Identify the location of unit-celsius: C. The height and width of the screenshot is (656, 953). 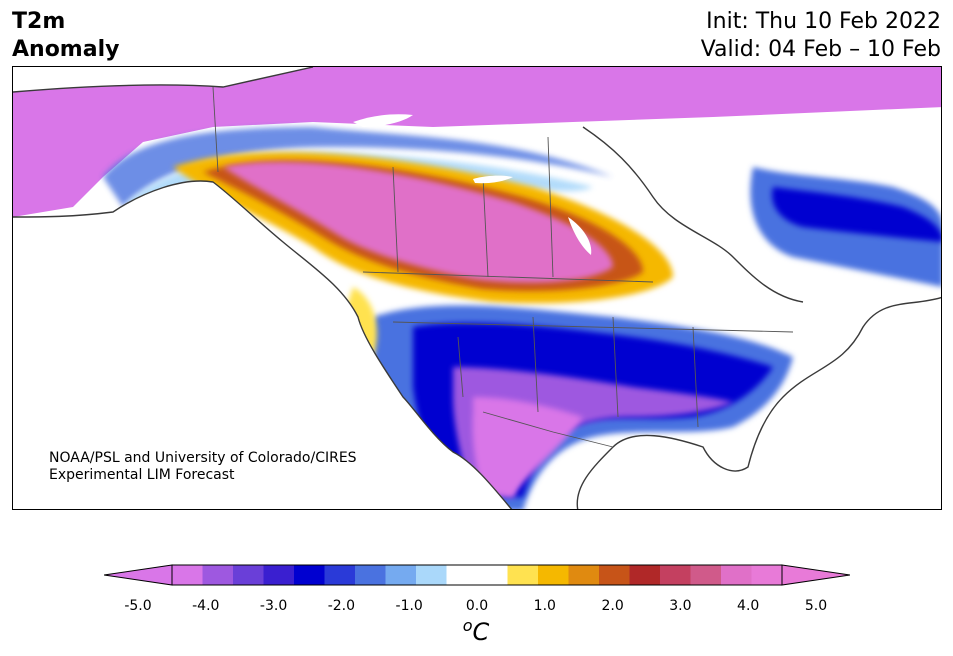
(481, 632).